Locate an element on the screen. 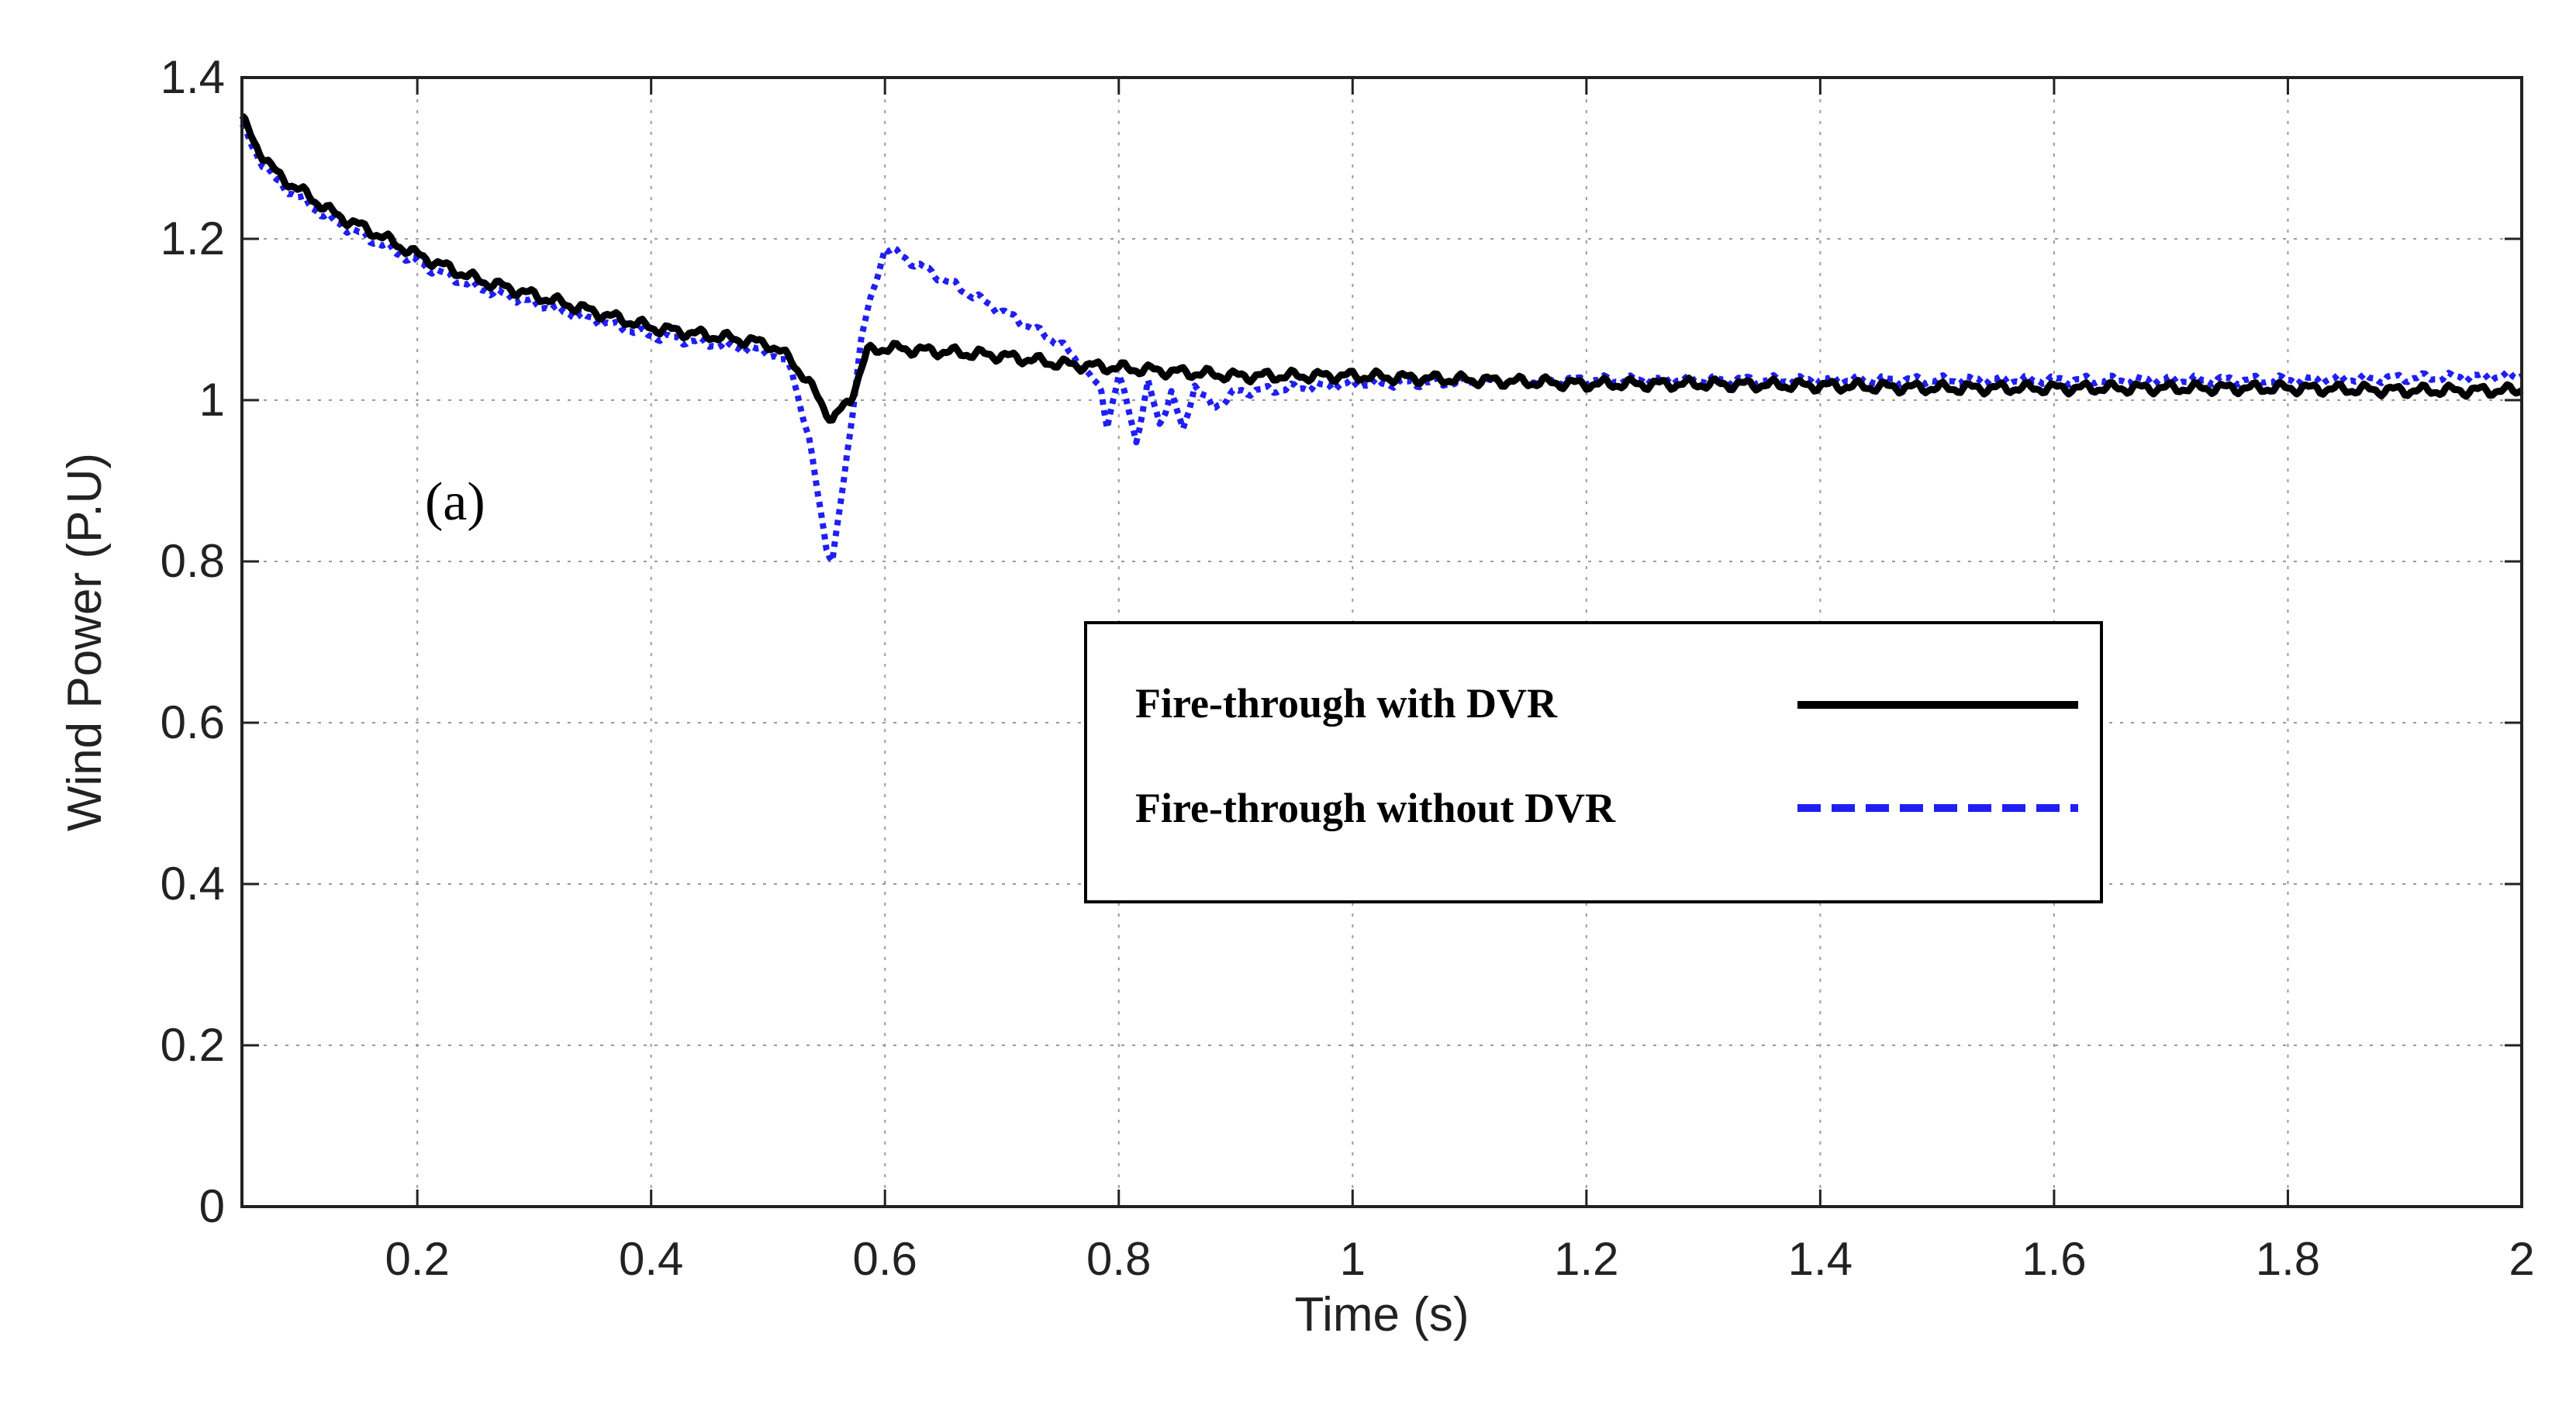 This screenshot has height=1409, width=2576. y-tick-label: 0.2 is located at coordinates (193, 1045).